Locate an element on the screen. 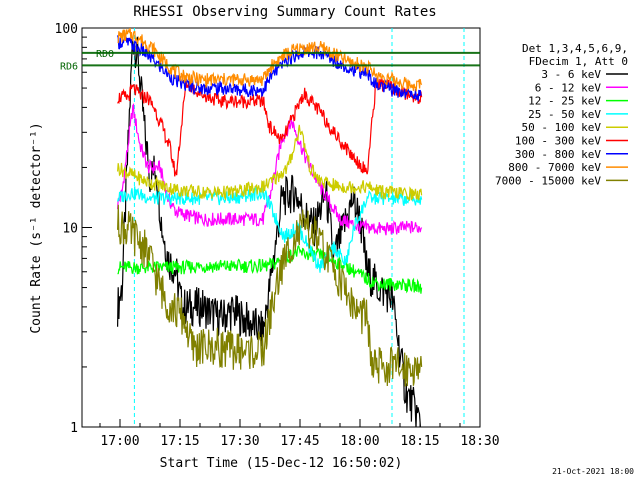 This screenshot has height=480, width=640. attenuator-label: RD6 is located at coordinates (69, 66).